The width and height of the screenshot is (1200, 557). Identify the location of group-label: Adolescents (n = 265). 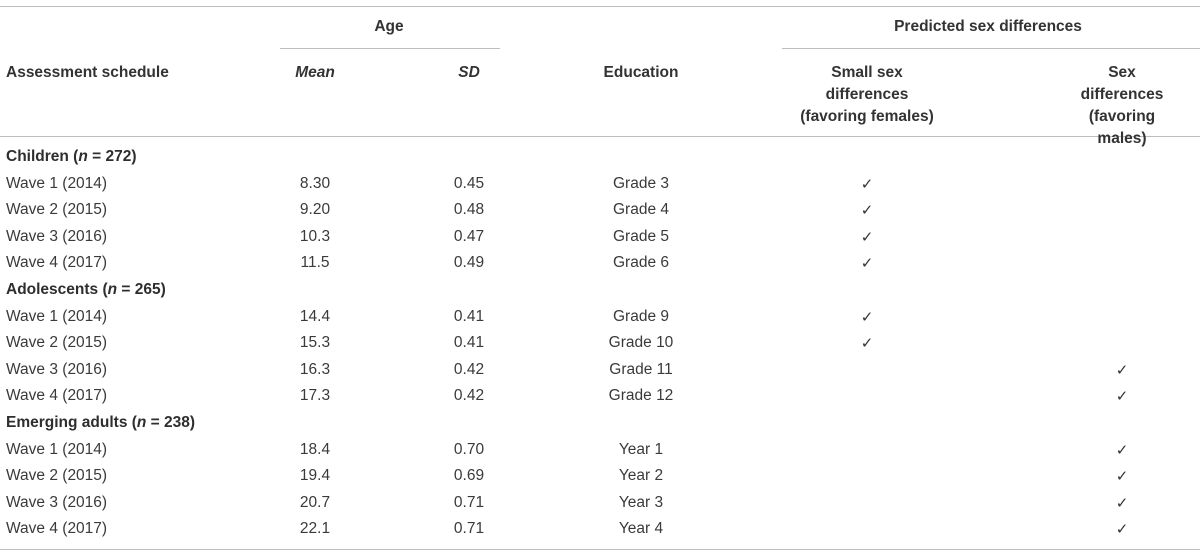
(86, 290).